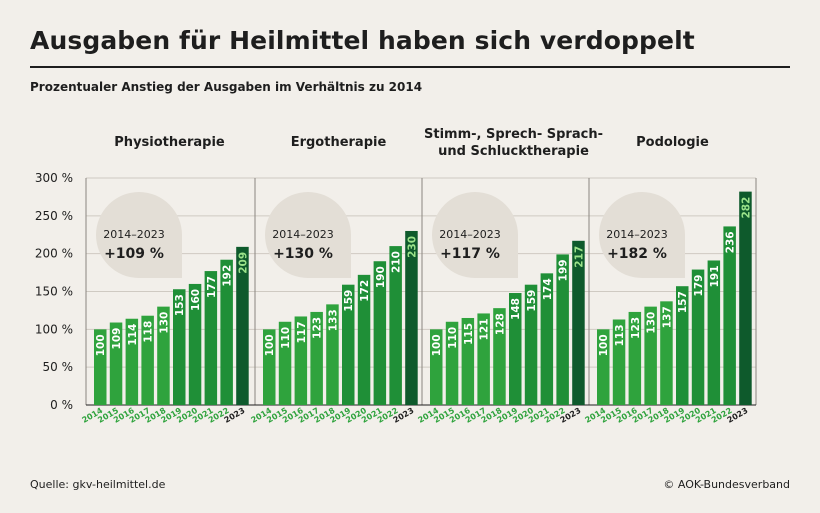 The image size is (820, 513). I want to click on bar-value-label: 157, so click(683, 302).